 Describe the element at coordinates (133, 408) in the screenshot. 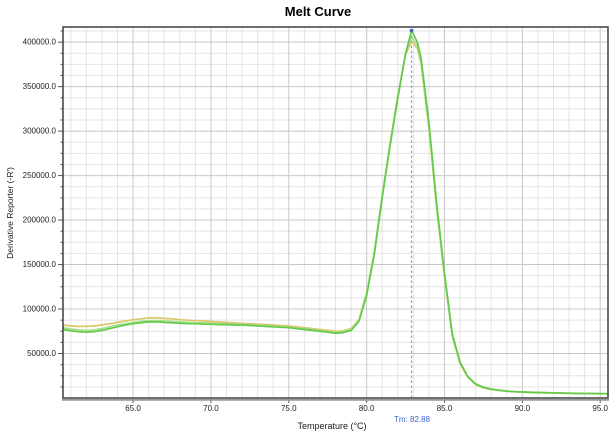

I see `x-tick-label: 65.0` at that location.